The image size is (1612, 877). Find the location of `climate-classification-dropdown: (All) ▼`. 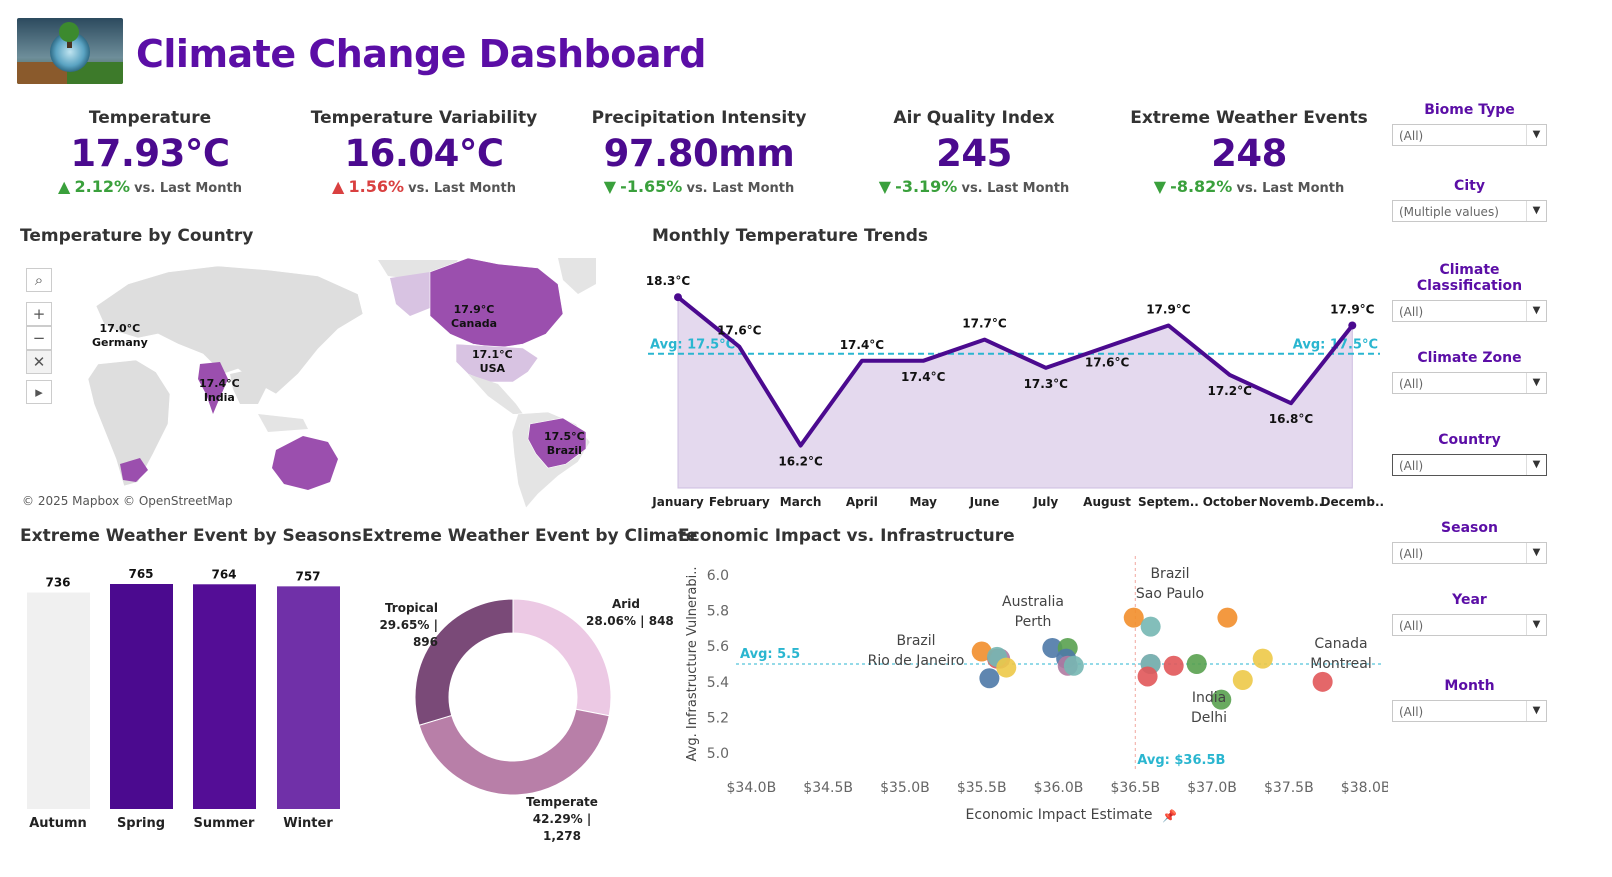

climate-classification-dropdown: (All) ▼ is located at coordinates (1469, 311).